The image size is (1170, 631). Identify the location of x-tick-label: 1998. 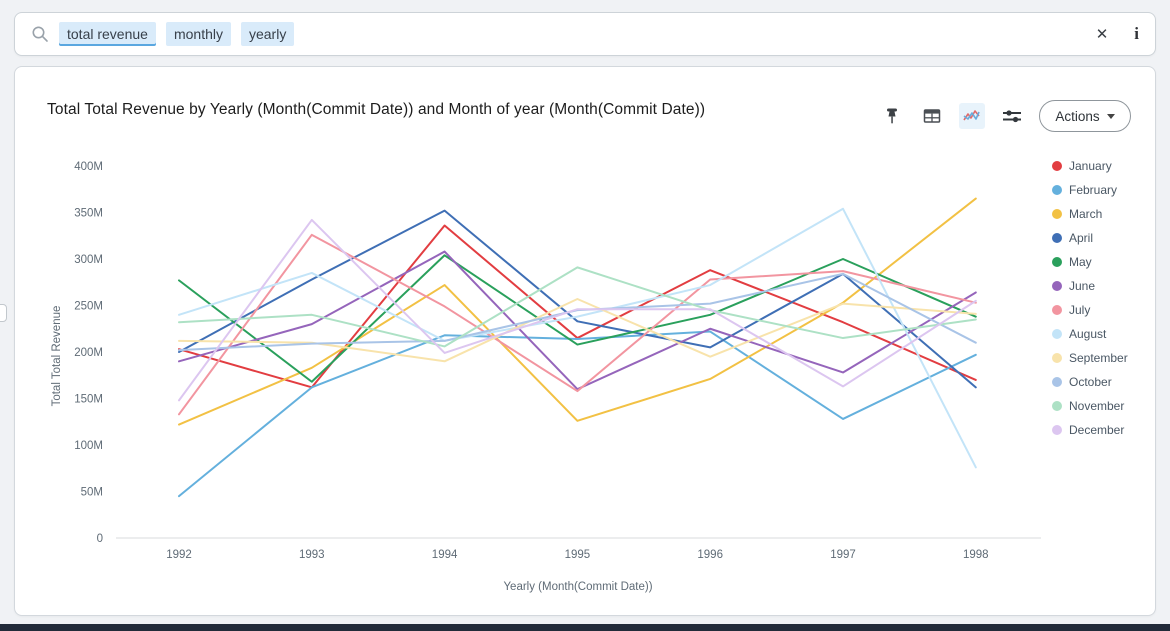
(976, 555).